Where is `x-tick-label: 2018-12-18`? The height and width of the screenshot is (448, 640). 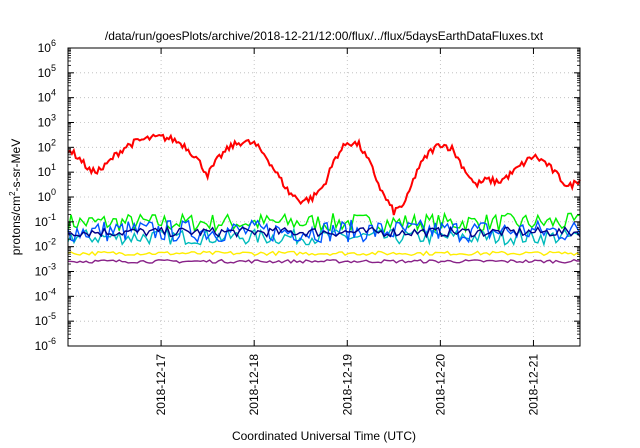
x-tick-label: 2018-12-18 is located at coordinates (254, 385).